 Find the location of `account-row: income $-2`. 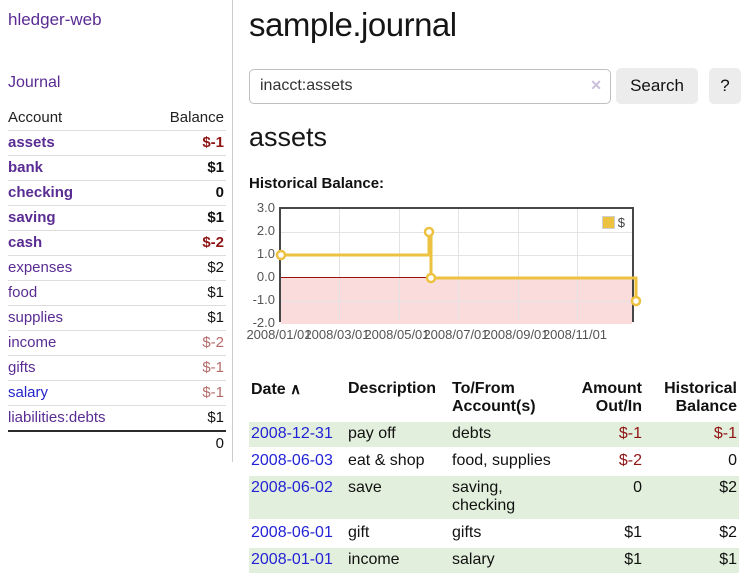

account-row: income $-2 is located at coordinates (117, 343).